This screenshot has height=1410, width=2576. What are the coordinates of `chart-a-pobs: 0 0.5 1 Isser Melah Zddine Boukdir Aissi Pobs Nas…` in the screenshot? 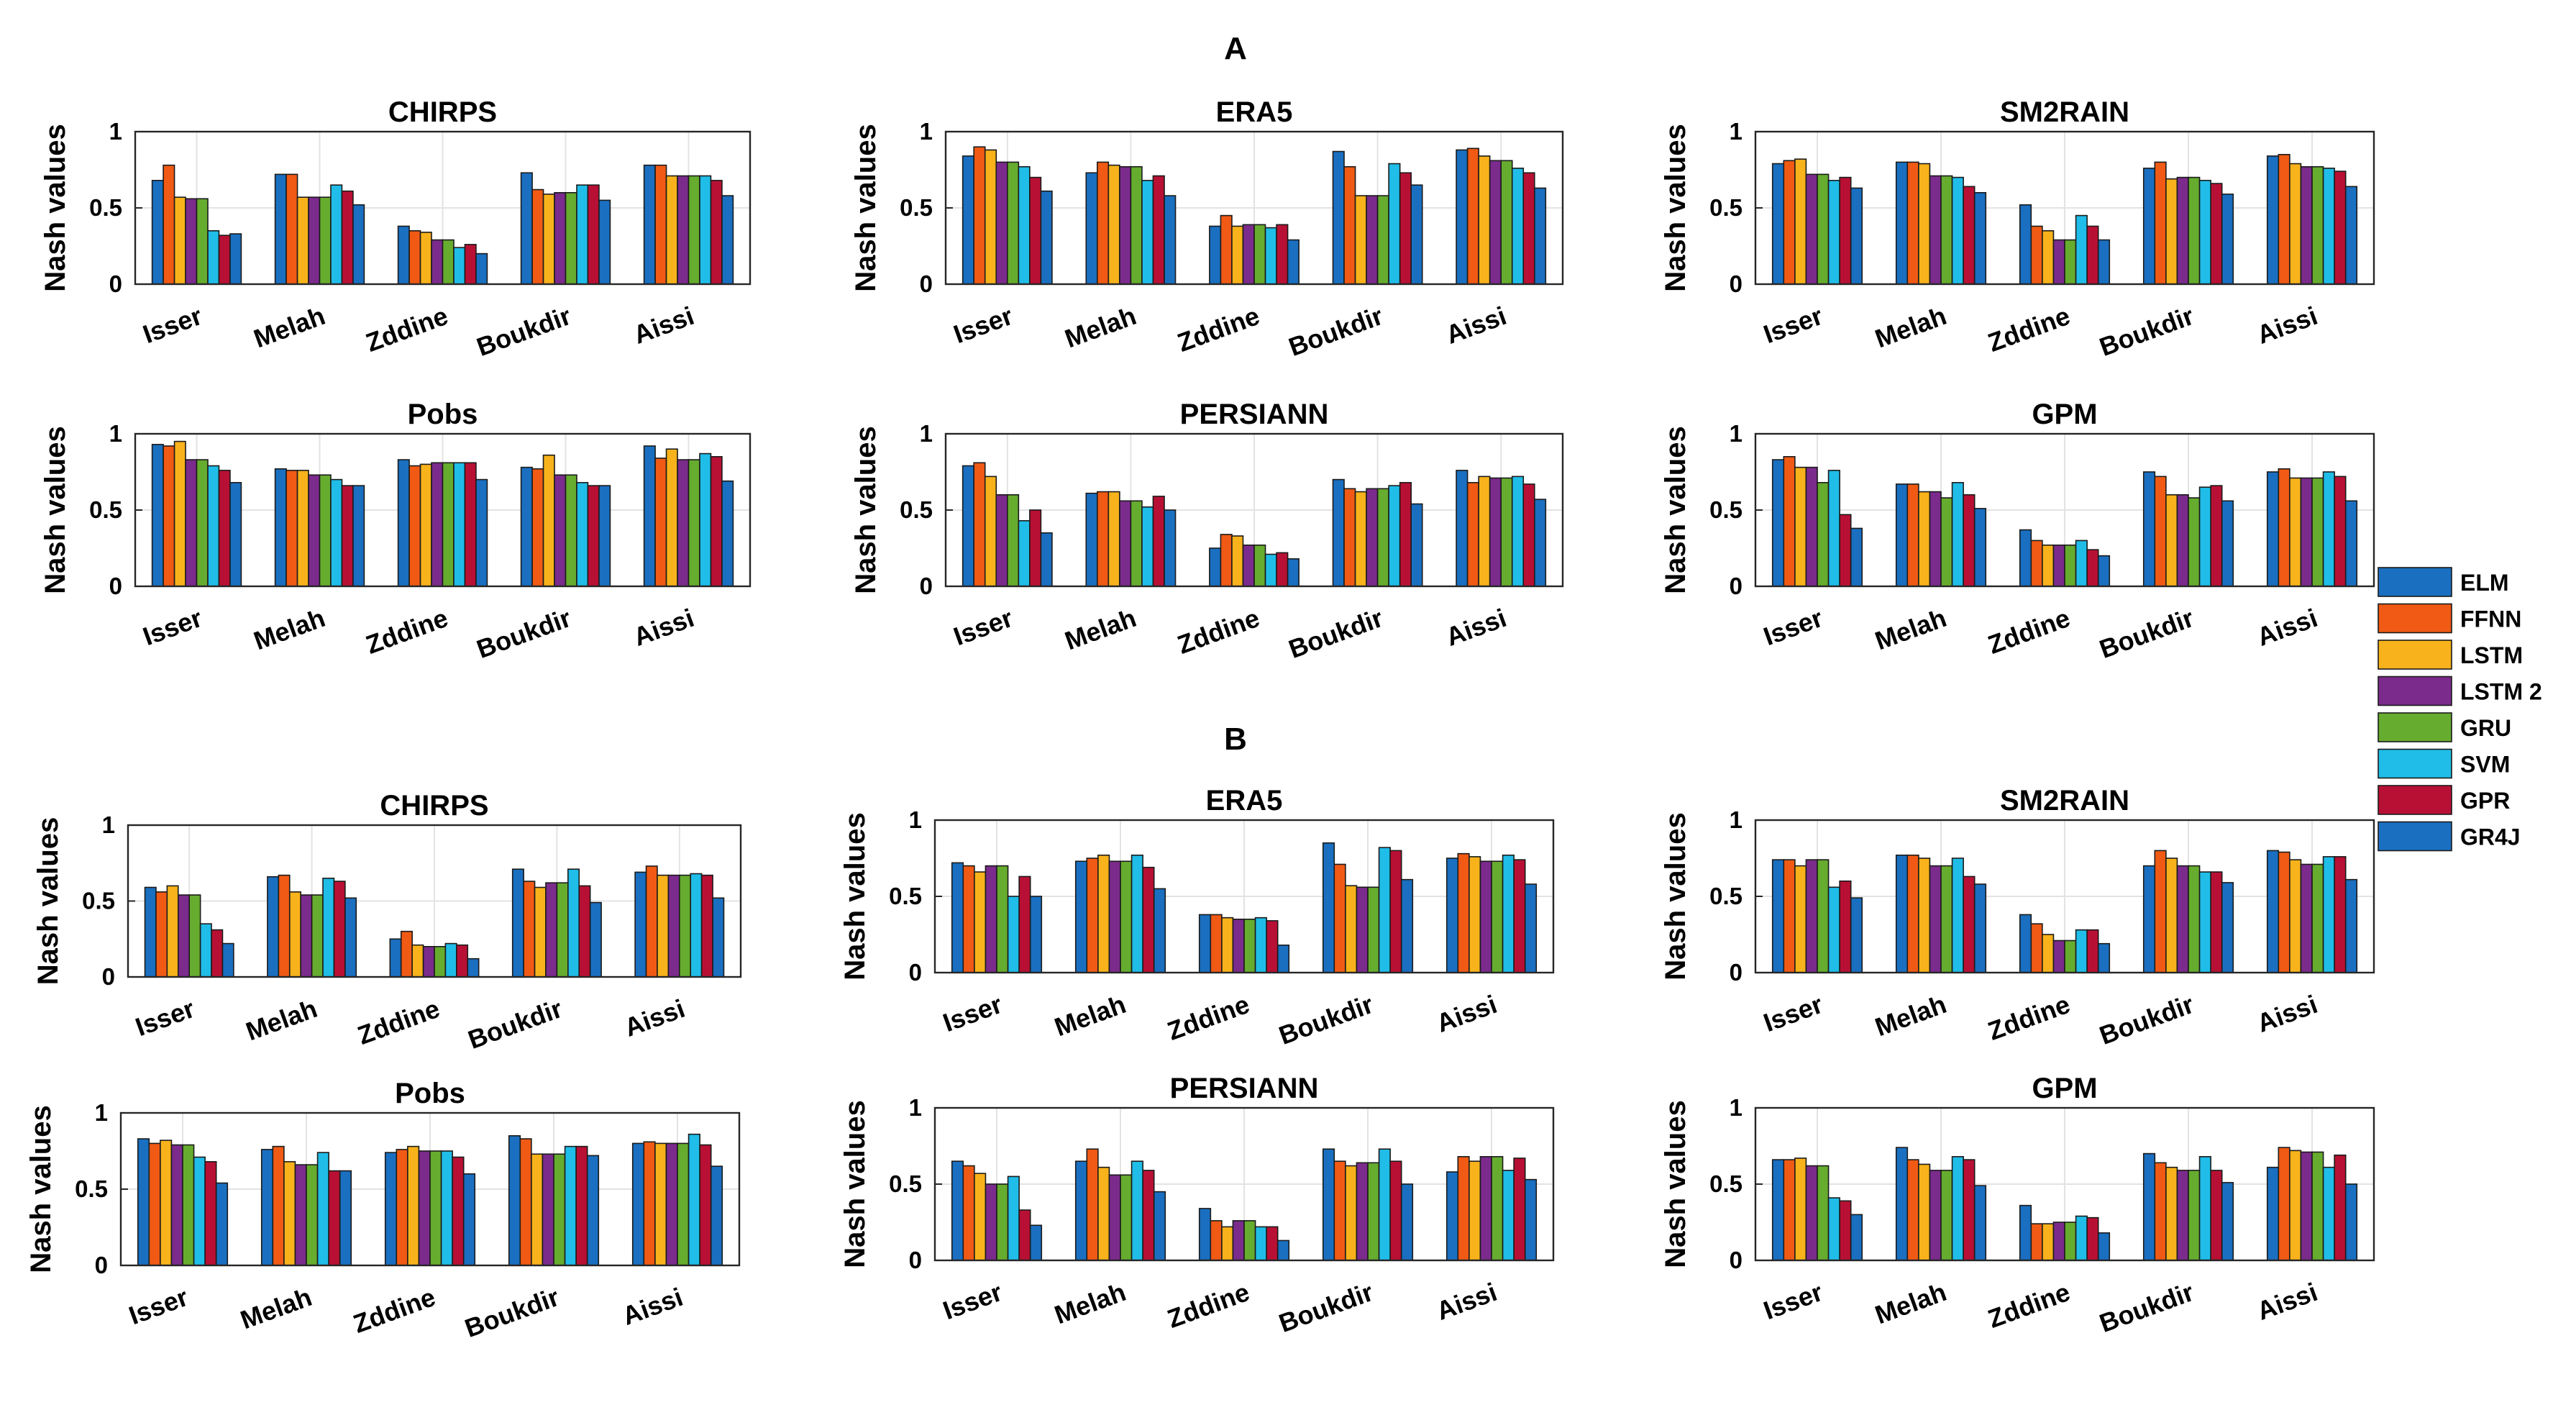 It's located at (396, 531).